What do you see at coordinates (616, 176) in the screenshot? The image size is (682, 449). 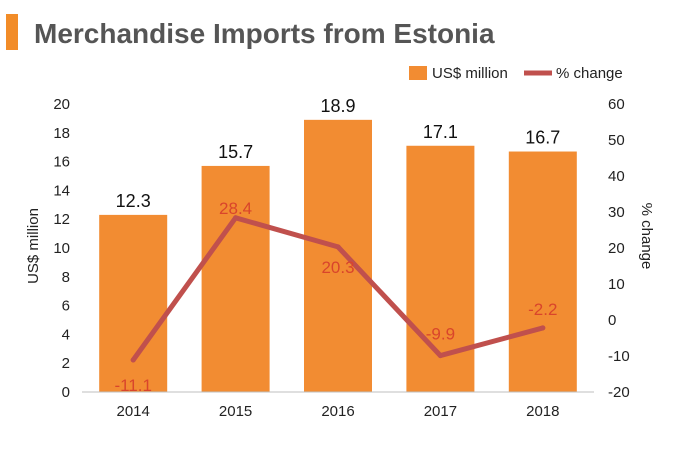 I see `y2-tick-label: 40` at bounding box center [616, 176].